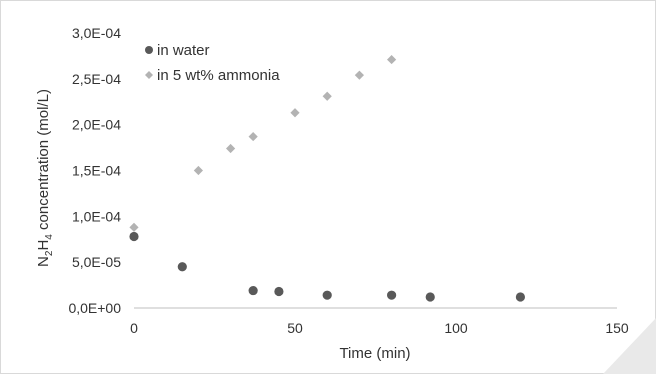  What do you see at coordinates (96, 216) in the screenshot?
I see `y-tick-label: 1,0E-04` at bounding box center [96, 216].